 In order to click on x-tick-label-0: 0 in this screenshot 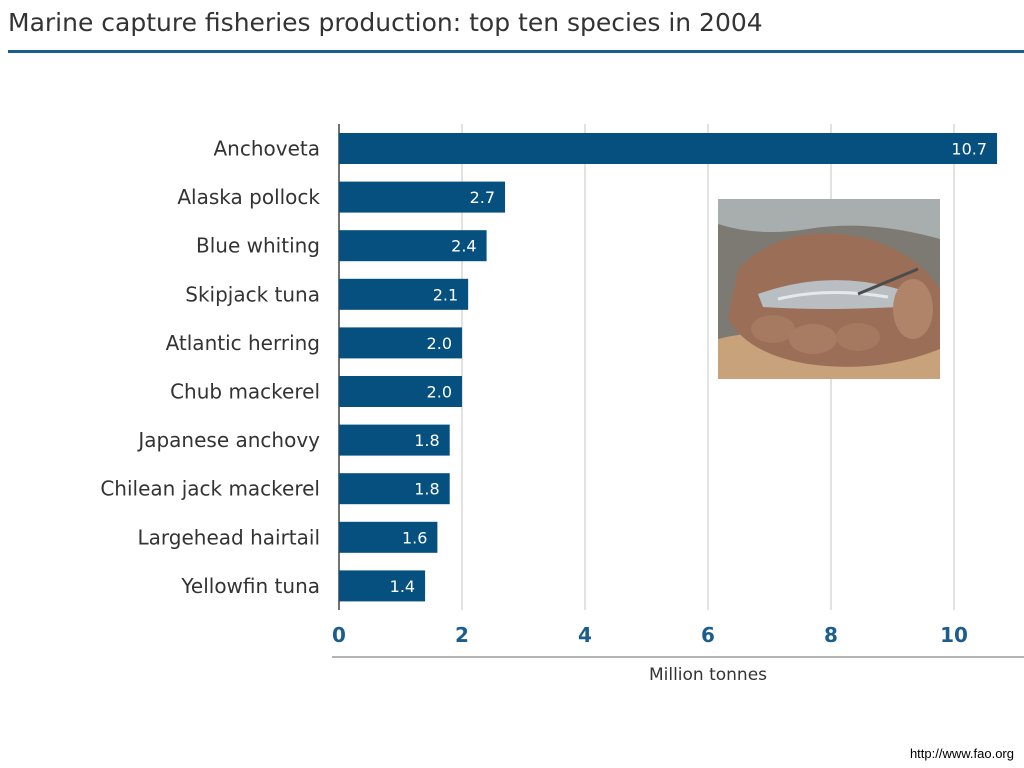, I will do `click(339, 635)`.